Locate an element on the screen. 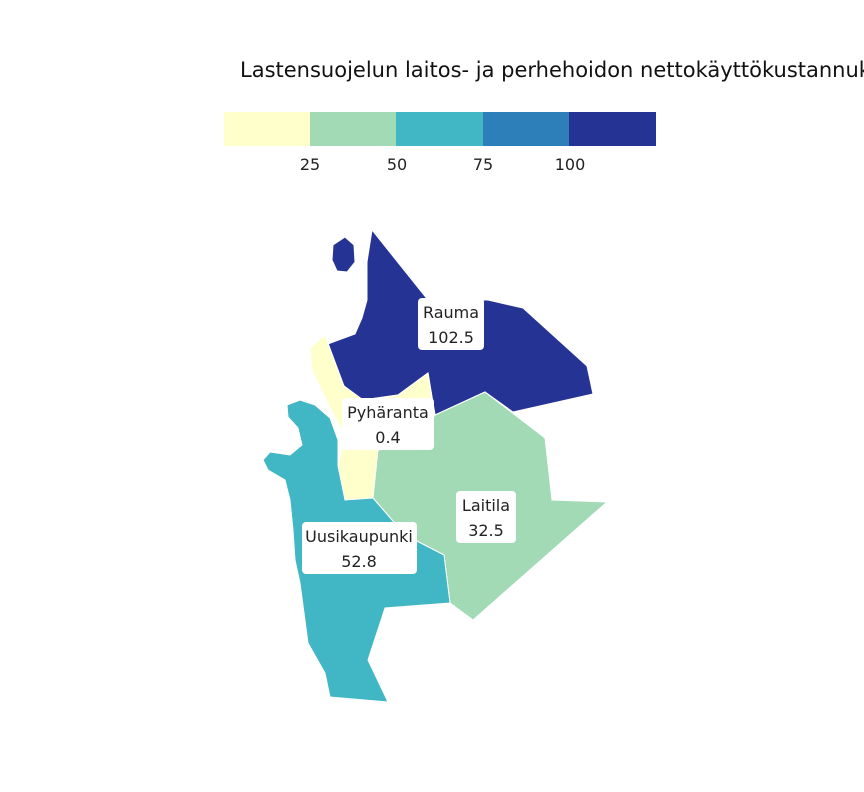 This screenshot has width=864, height=792. legend-tick-25: 25 is located at coordinates (310, 164).